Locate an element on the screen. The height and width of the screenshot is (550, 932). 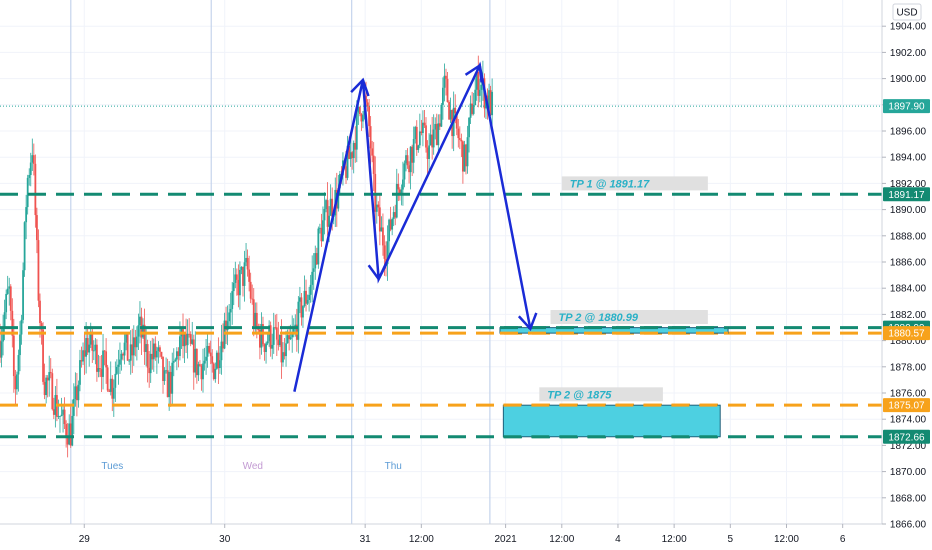
take-profit-label-text: TP 1 @ 1891.17 is located at coordinates (610, 184).